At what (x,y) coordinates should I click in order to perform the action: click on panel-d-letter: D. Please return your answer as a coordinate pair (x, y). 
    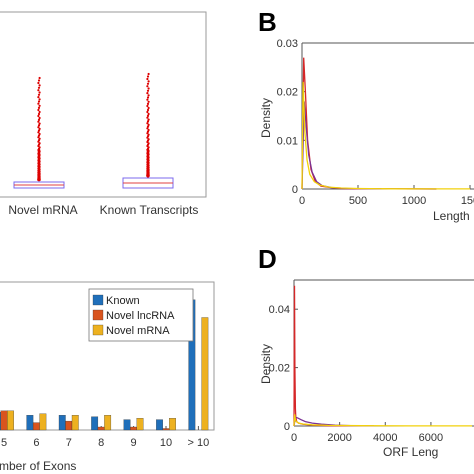
    Looking at the image, I should click on (267, 259).